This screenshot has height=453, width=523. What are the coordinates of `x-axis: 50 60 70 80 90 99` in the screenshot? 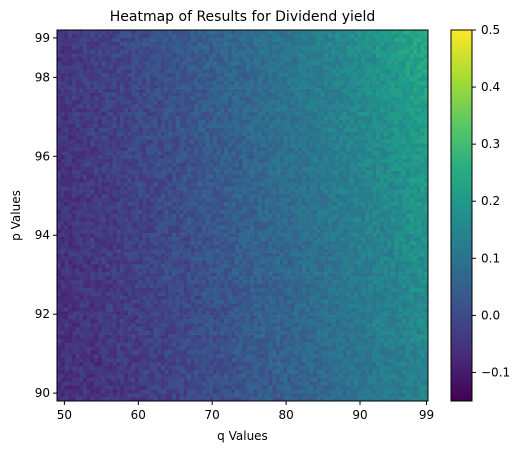 It's located at (245, 411).